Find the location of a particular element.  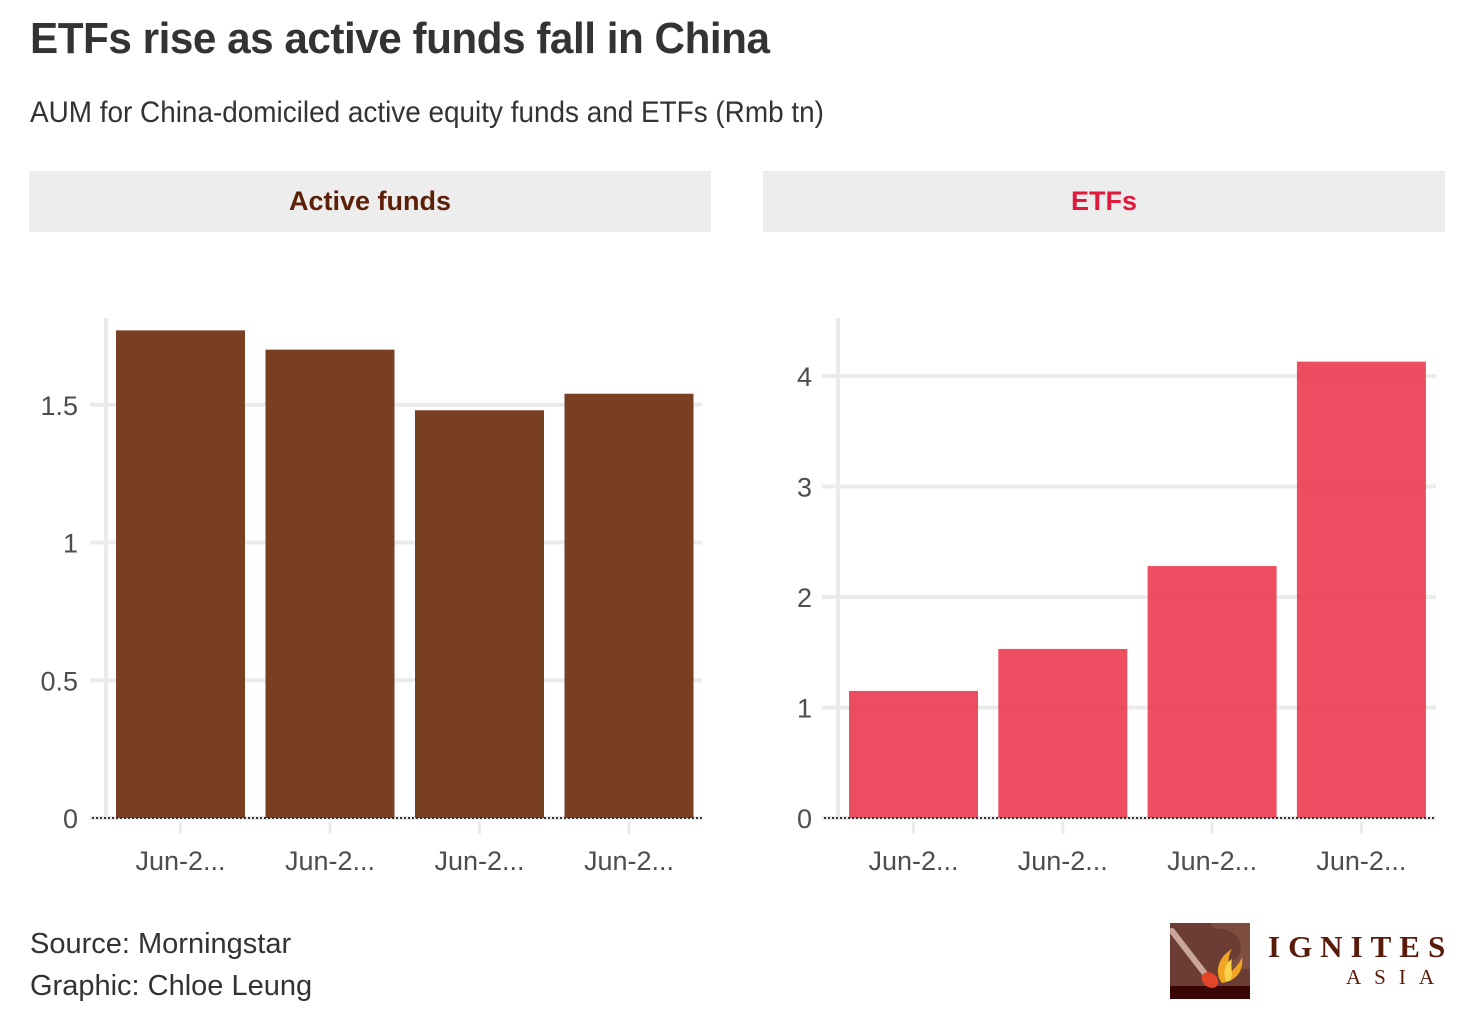

etf-y-tick-label: 1 is located at coordinates (804, 709).